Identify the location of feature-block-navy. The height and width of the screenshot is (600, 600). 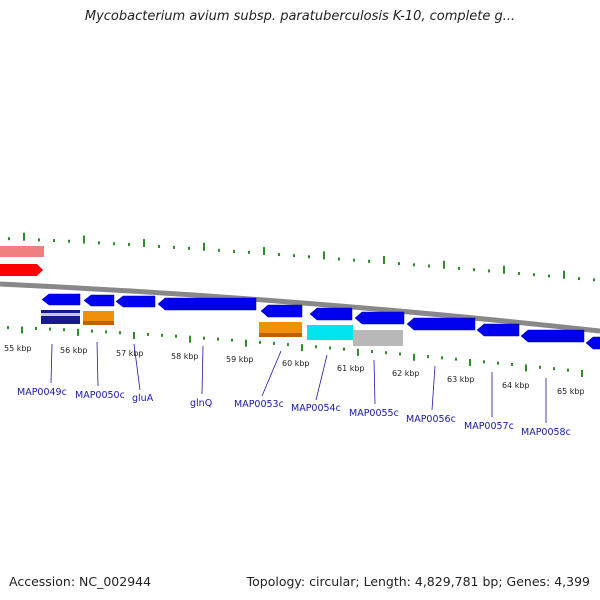
(60, 317).